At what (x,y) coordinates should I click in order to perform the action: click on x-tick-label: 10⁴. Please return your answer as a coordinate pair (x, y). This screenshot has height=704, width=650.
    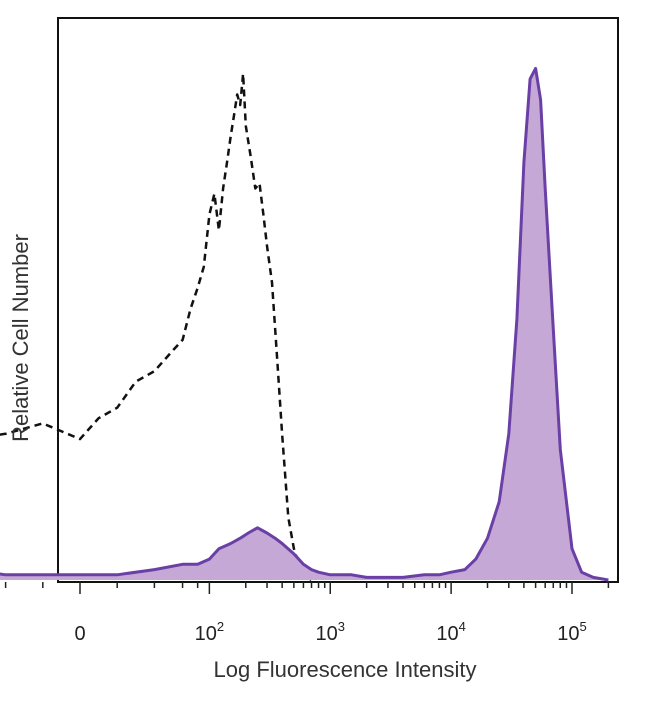
    Looking at the image, I should click on (450, 632).